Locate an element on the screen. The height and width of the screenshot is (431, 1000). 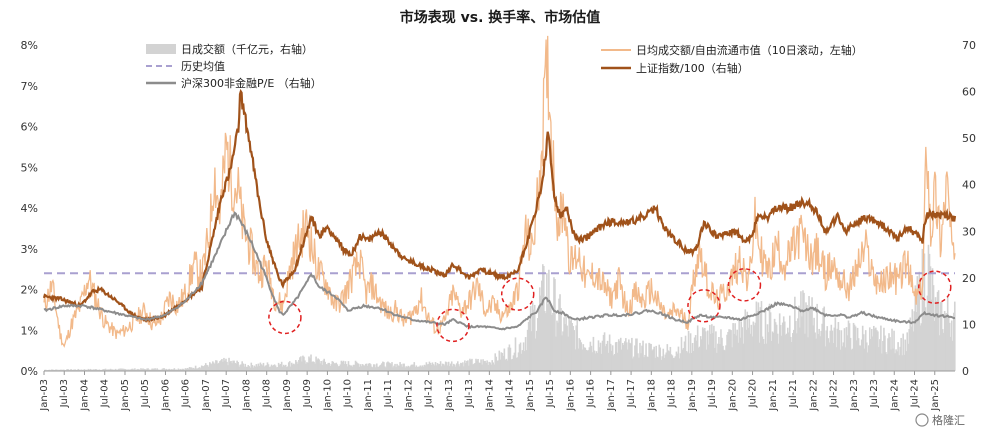
highlight-circles is located at coordinates (610, 305).